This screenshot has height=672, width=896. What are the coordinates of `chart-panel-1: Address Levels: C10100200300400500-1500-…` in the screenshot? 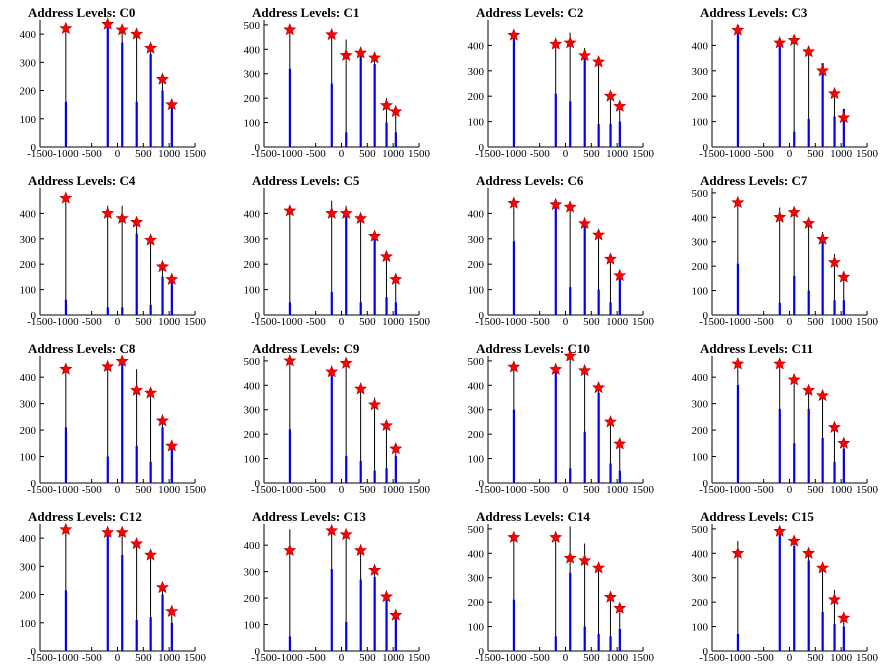 It's located at (337, 82).